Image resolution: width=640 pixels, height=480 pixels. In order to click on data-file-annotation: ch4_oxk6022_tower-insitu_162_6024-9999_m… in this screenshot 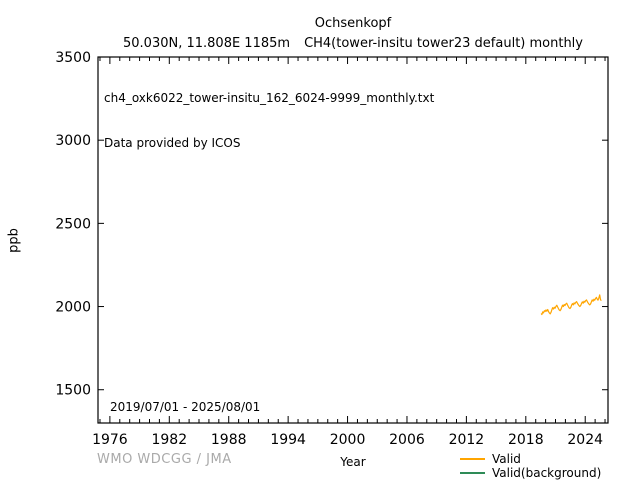, I will do `click(269, 121)`.